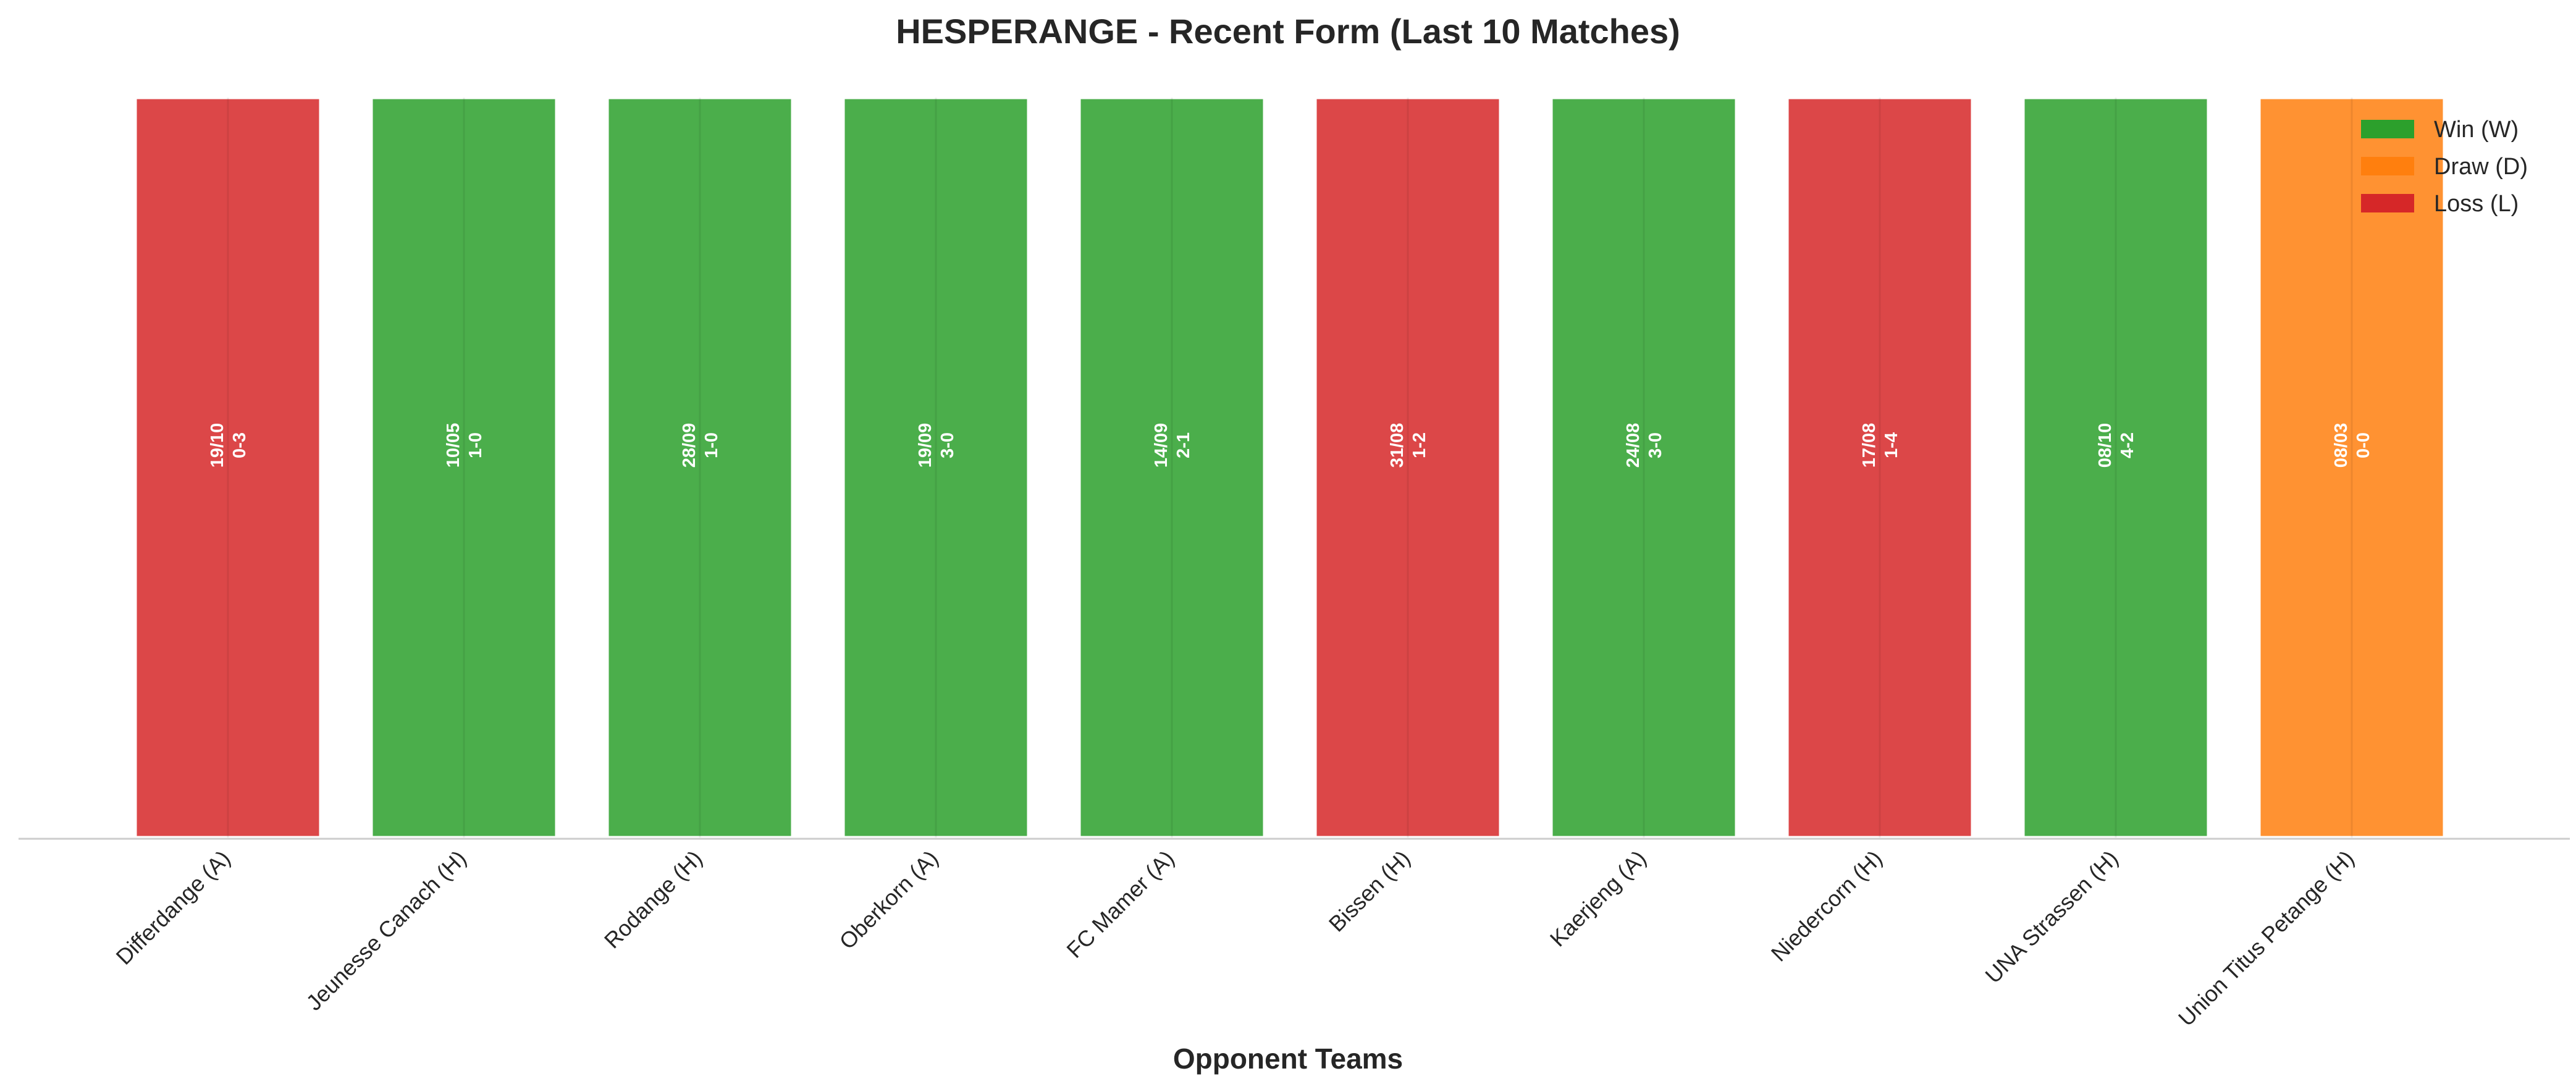 The width and height of the screenshot is (2576, 1092). What do you see at coordinates (2387, 166) in the screenshot?
I see `legend-swatch-d` at bounding box center [2387, 166].